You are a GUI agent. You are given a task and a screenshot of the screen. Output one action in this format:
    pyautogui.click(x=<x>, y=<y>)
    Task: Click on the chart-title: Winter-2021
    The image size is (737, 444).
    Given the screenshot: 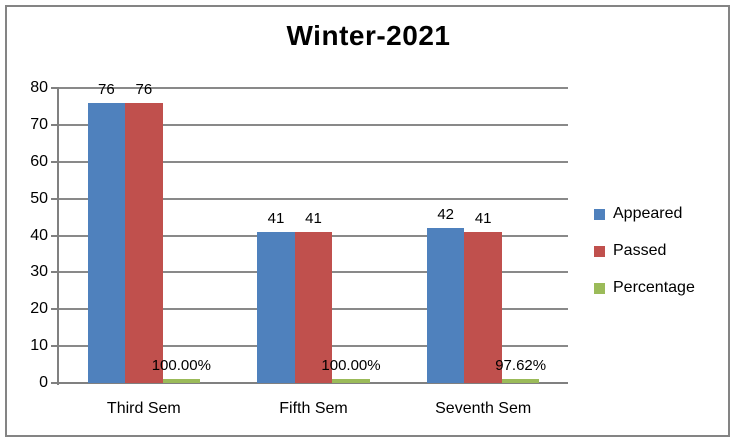 What is the action you would take?
    pyautogui.click(x=368, y=35)
    